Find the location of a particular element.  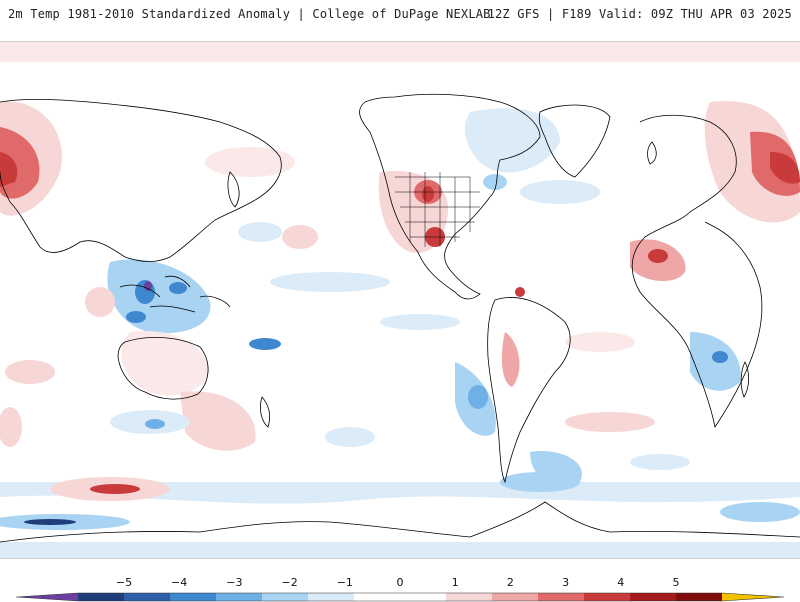

colorbar-legend: −5 −4 −3 −2 −1 0 1 2 3 4 5 is located at coordinates (400, 585).